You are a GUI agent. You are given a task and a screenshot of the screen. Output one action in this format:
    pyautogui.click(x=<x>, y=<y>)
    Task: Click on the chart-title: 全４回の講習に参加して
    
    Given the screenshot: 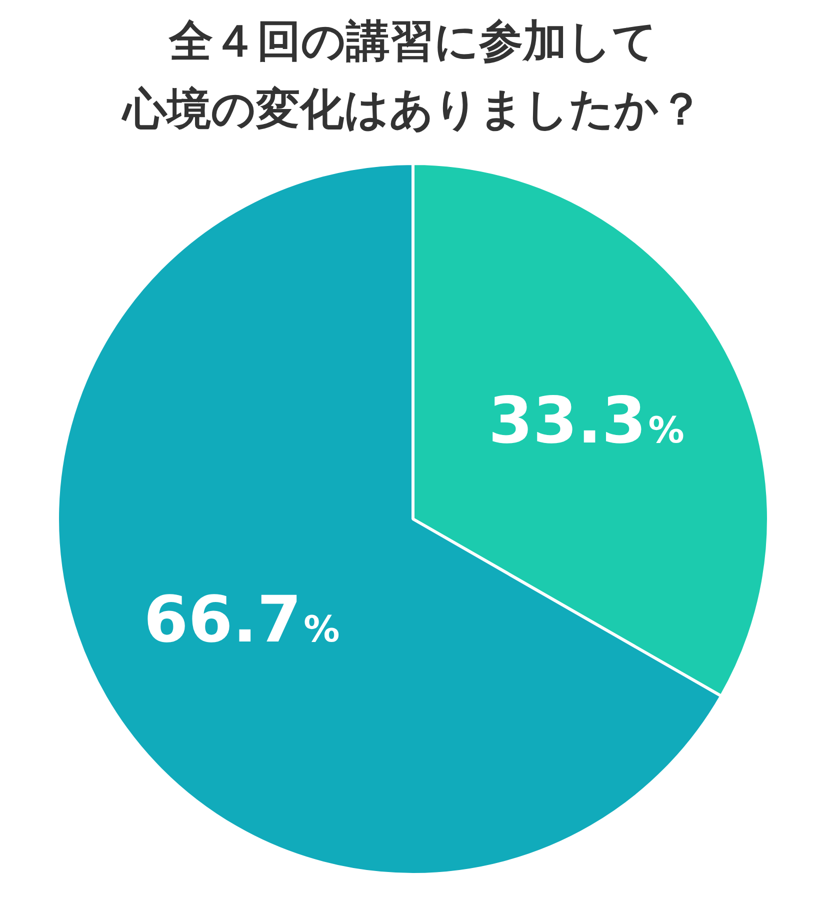 What is the action you would take?
    pyautogui.click(x=413, y=42)
    